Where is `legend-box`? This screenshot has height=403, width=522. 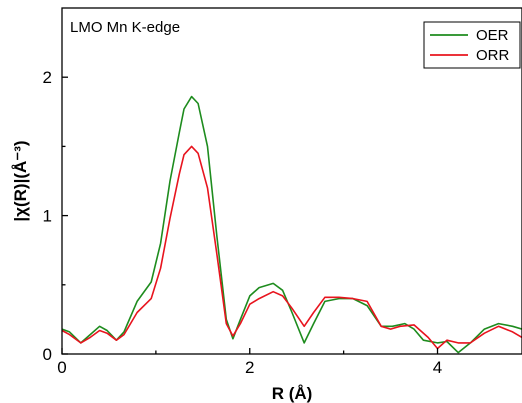
legend-box is located at coordinates (472, 45).